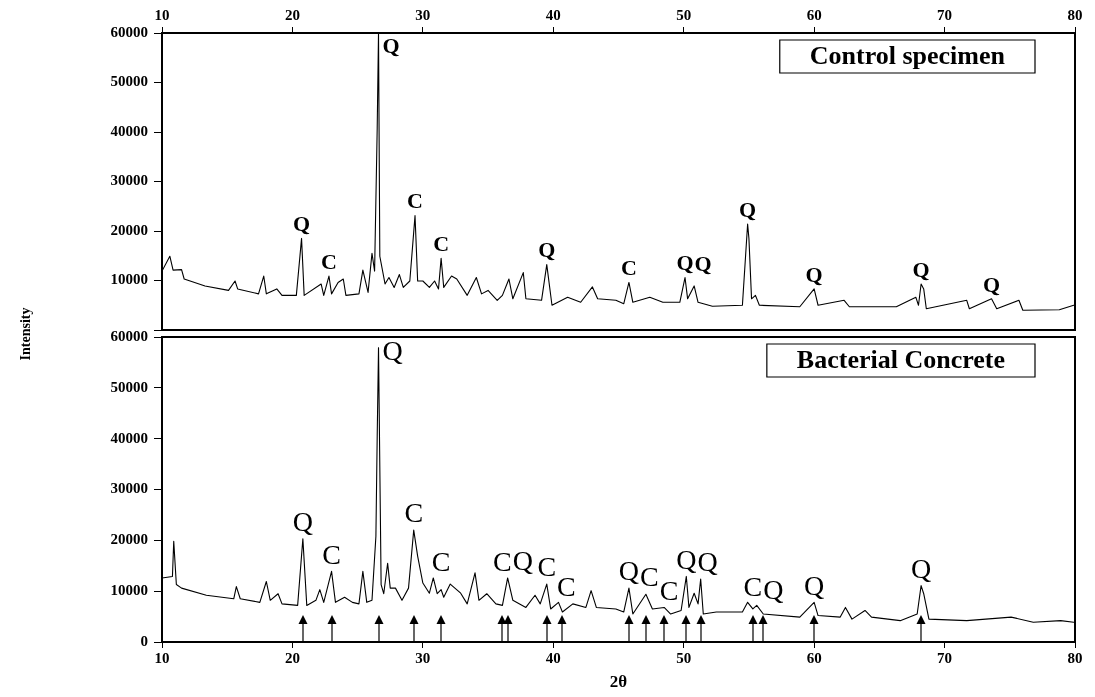  What do you see at coordinates (900, 360) in the screenshot?
I see `chart-title: Bacterial Concrete` at bounding box center [900, 360].